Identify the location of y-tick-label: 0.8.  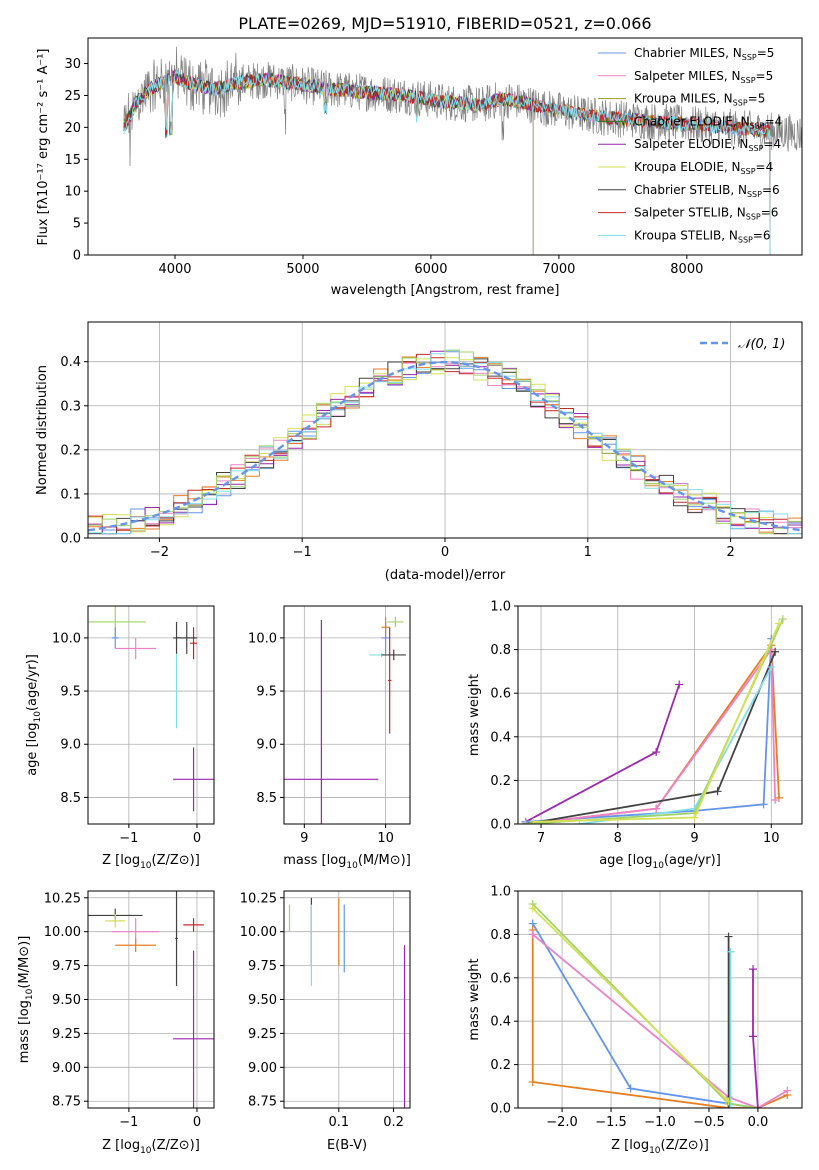
(500, 935).